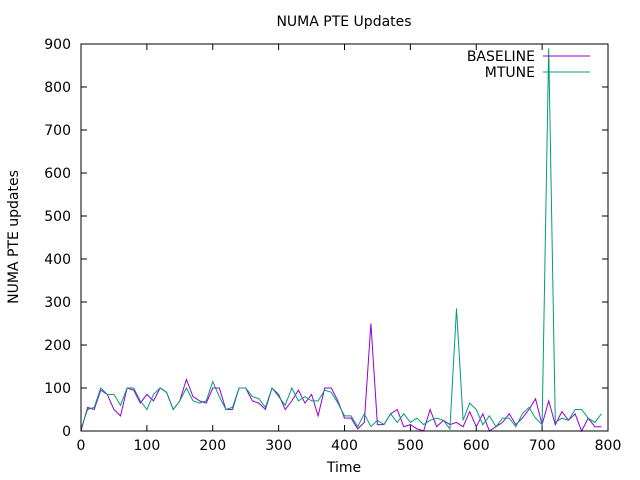 This screenshot has width=640, height=480. I want to click on y-tick-label: 0, so click(66, 432).